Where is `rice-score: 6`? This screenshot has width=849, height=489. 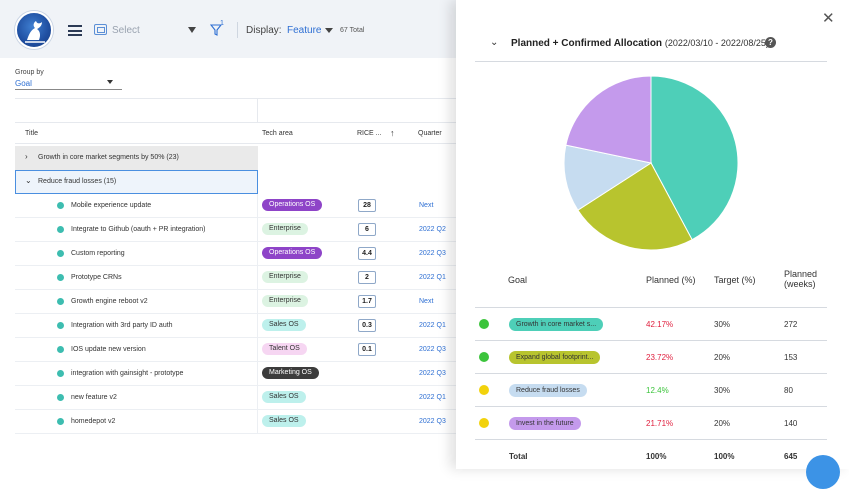
rice-score: 6 is located at coordinates (367, 229).